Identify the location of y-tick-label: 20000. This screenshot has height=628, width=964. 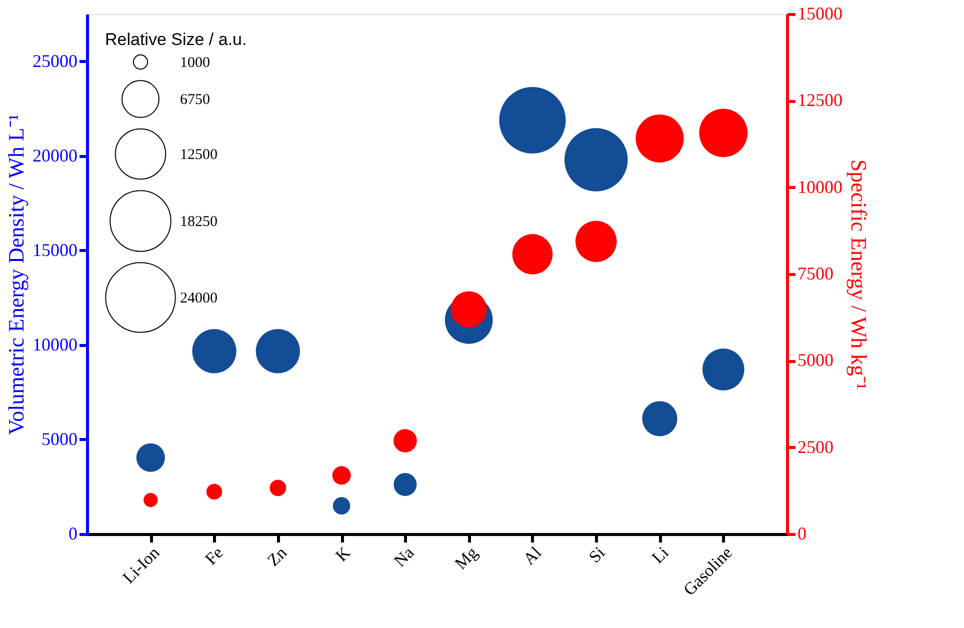
(55, 155).